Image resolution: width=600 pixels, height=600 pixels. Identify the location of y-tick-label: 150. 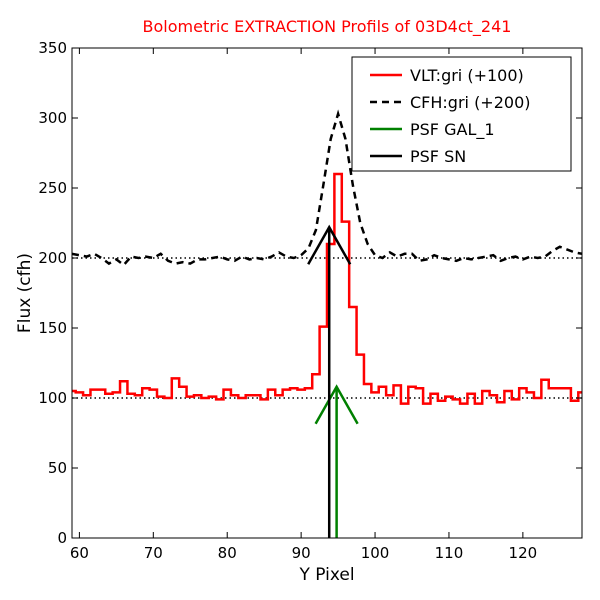
(52, 328).